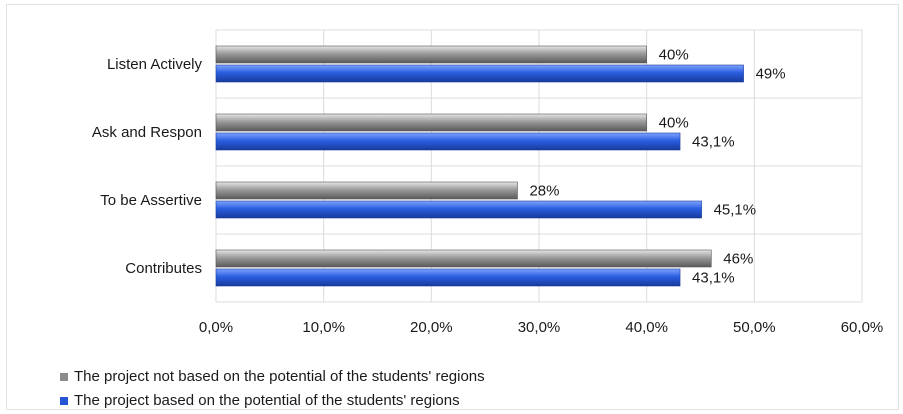 The image size is (903, 414). What do you see at coordinates (754, 327) in the screenshot?
I see `x-tick-label: 50,0%` at bounding box center [754, 327].